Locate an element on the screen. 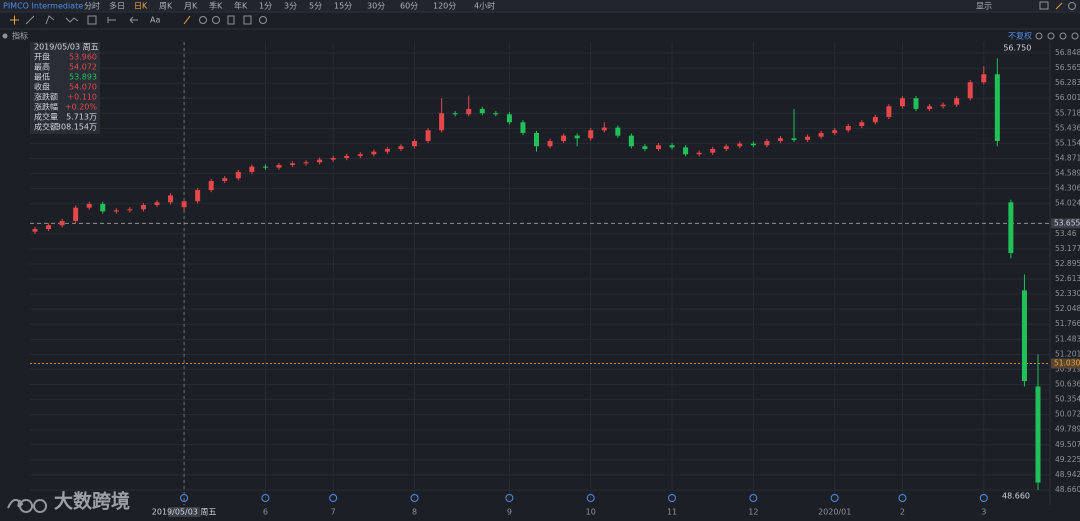  price-tag-label: 51.030 is located at coordinates (1067, 363).